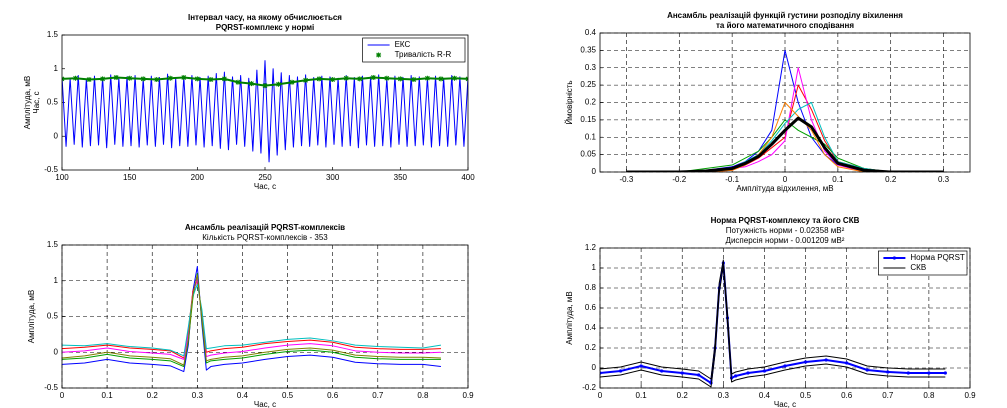 Image resolution: width=1007 pixels, height=408 pixels. I want to click on y-tick-label: 0.8, so click(591, 287).